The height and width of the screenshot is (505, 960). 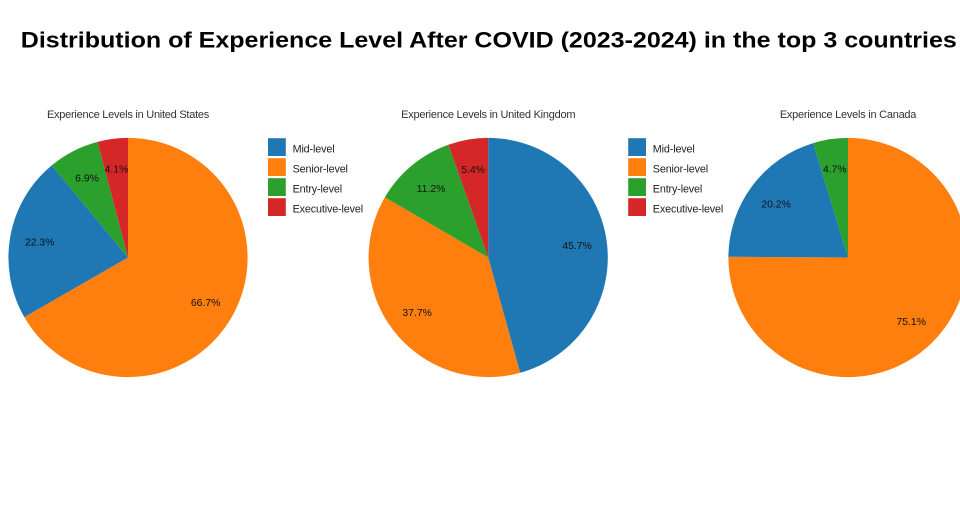 I want to click on svg-text: 66.7%, so click(x=205, y=303).